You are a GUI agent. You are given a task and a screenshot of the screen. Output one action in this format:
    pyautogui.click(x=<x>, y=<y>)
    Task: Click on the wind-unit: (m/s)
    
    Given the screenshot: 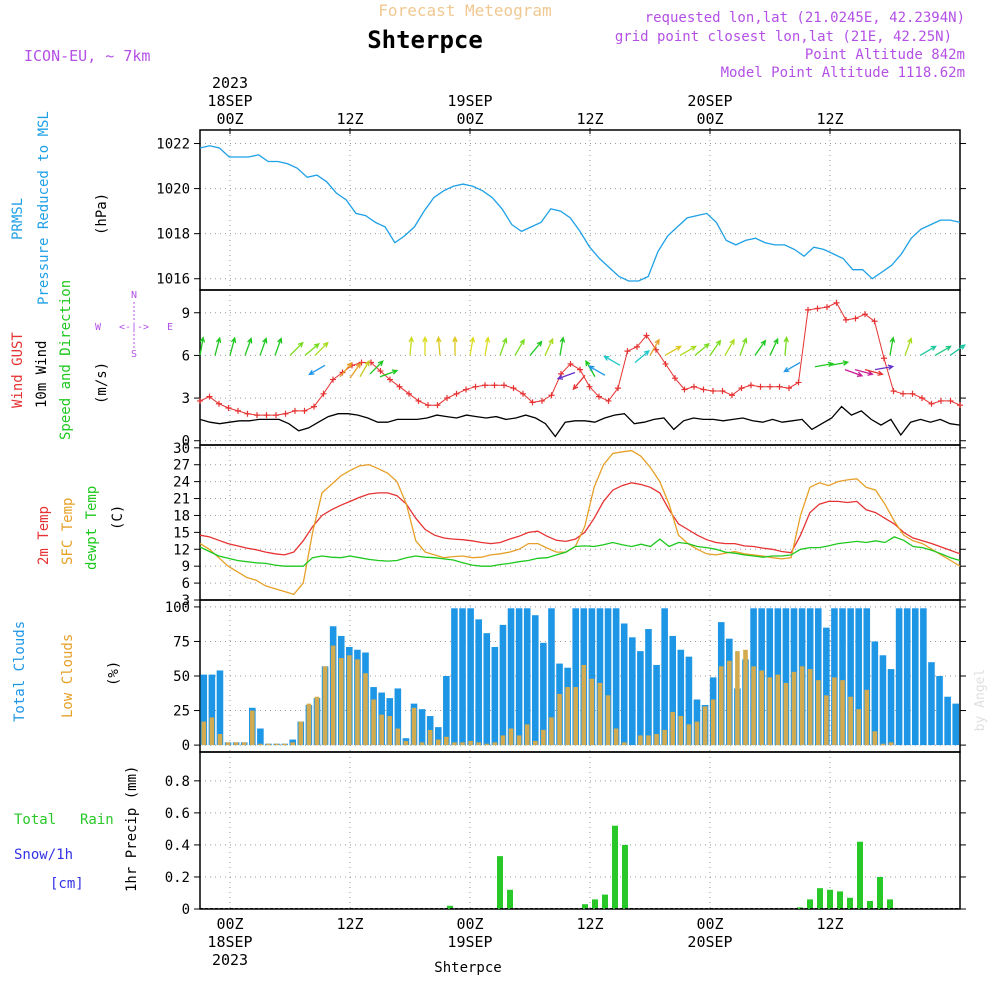 What is the action you would take?
    pyautogui.click(x=102, y=383)
    